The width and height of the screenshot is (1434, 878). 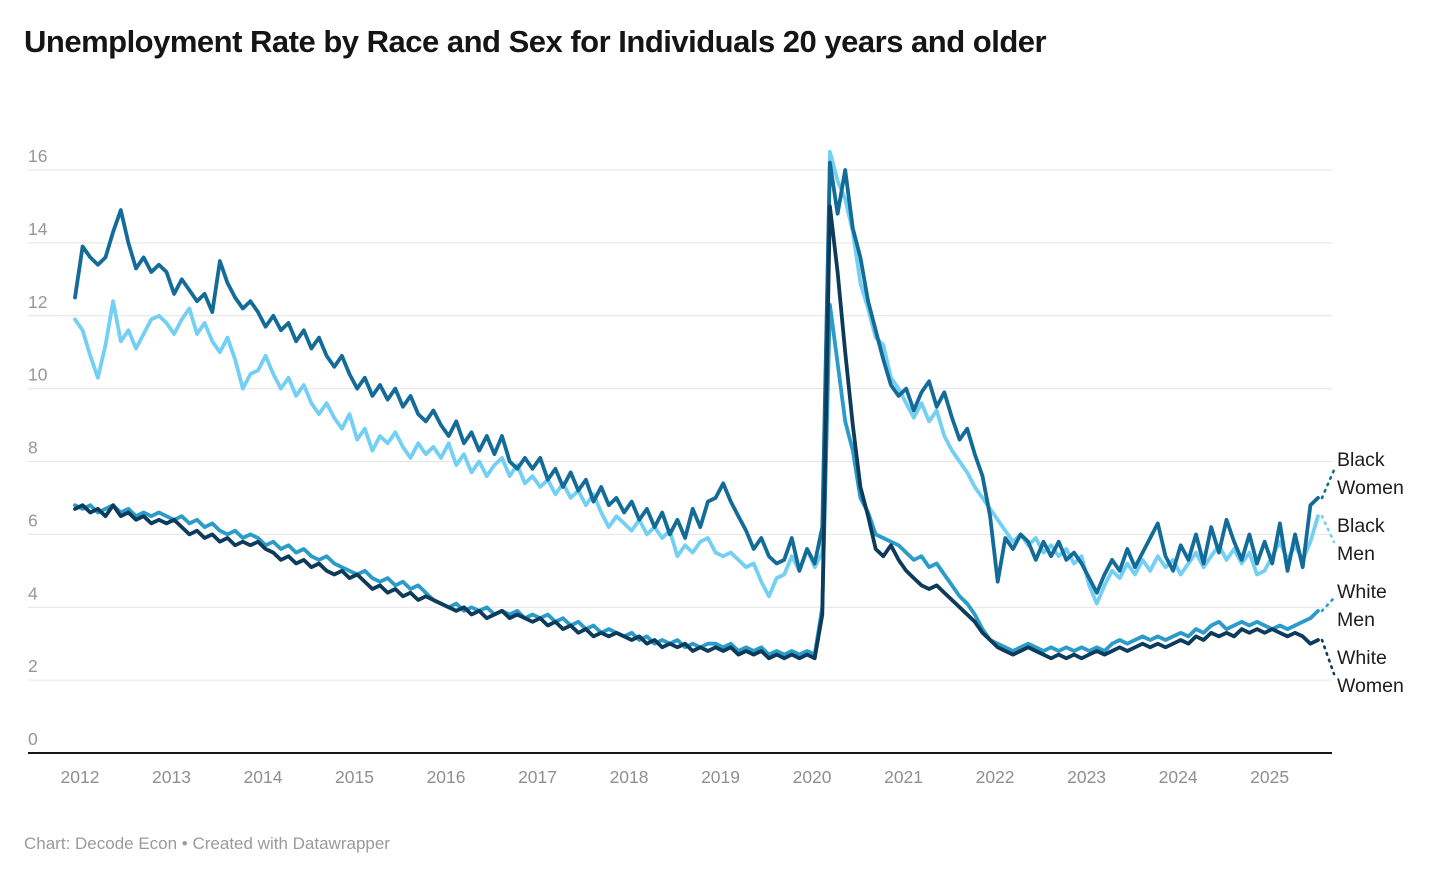 I want to click on y-tick-label: 12, so click(x=37, y=302).